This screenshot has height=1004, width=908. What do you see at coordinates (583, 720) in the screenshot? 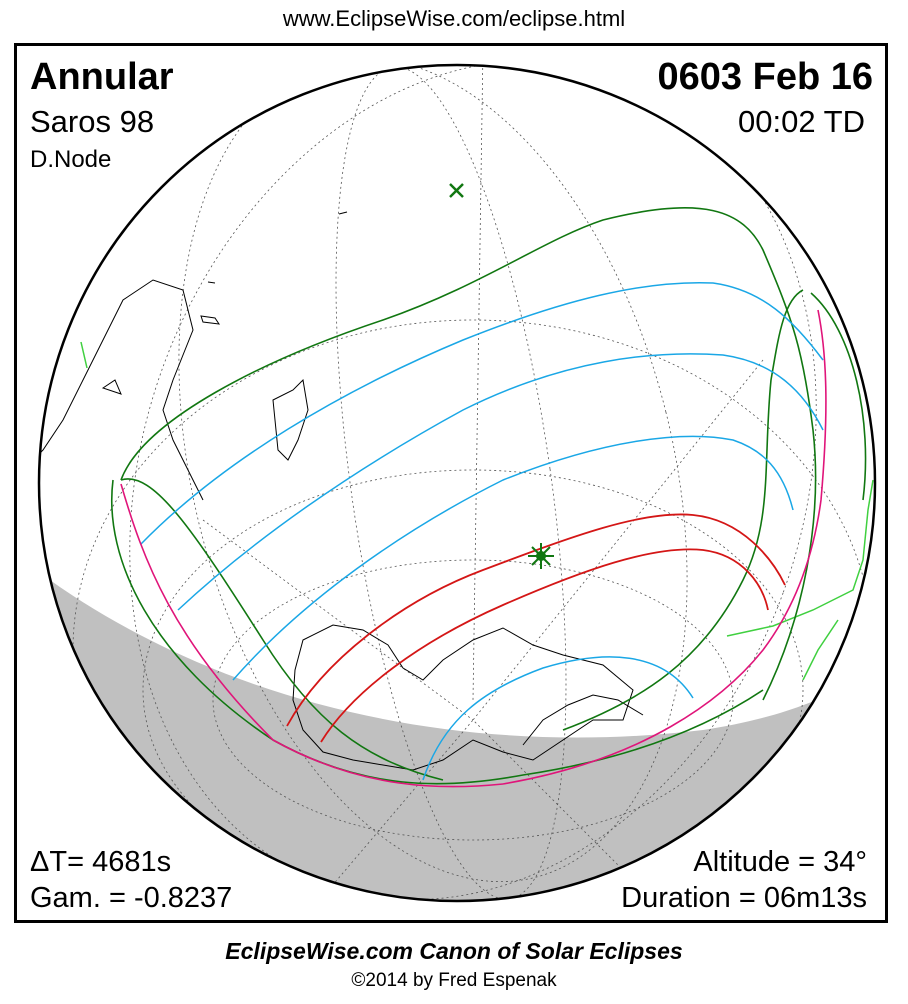
I see `antarctic-peninsula-coastline` at bounding box center [583, 720].